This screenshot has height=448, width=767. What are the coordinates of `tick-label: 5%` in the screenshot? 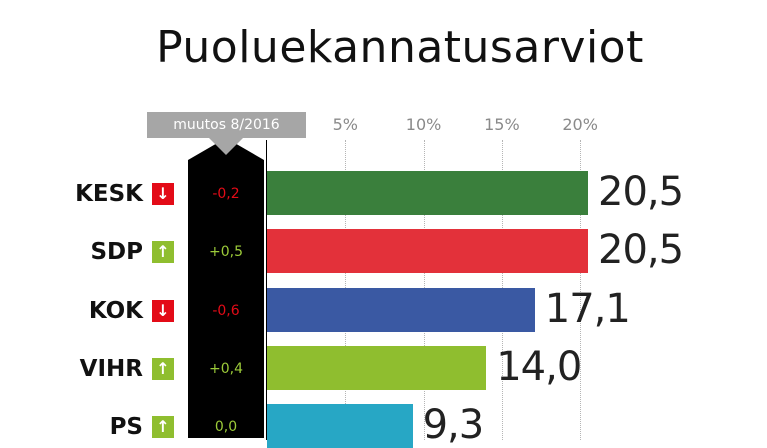 It's located at (345, 124).